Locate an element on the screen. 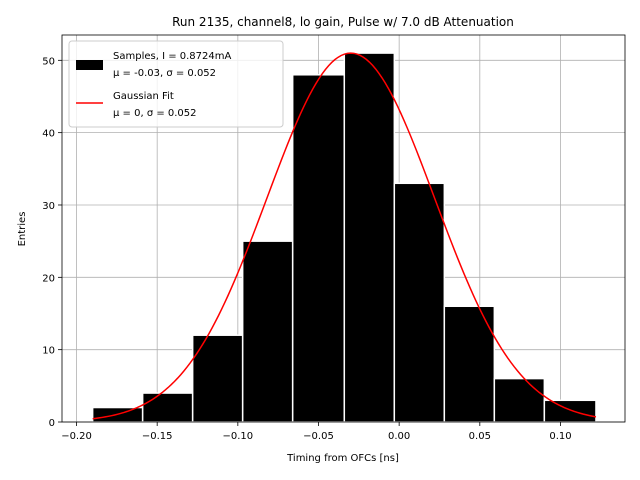  x-tick-label: 0.10 is located at coordinates (560, 436).